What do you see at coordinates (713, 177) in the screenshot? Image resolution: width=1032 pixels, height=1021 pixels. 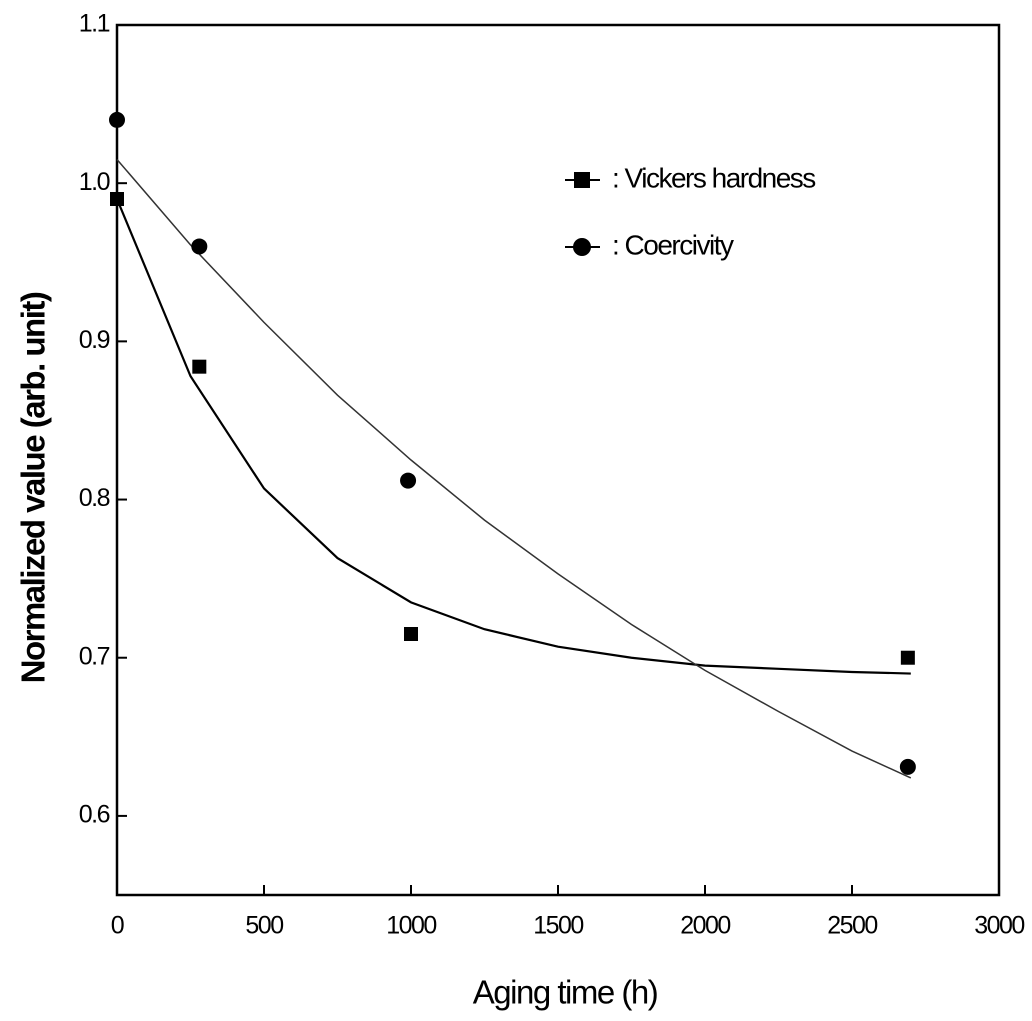 I see `legend-label: : Vickers hardness` at bounding box center [713, 177].